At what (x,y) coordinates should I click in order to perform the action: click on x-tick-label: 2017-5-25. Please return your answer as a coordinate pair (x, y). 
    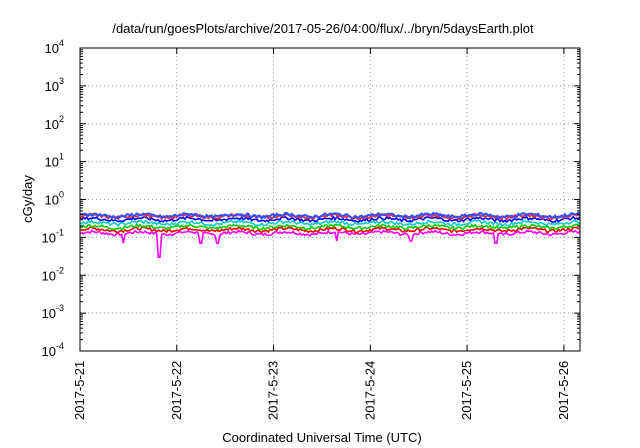
    Looking at the image, I should click on (466, 390).